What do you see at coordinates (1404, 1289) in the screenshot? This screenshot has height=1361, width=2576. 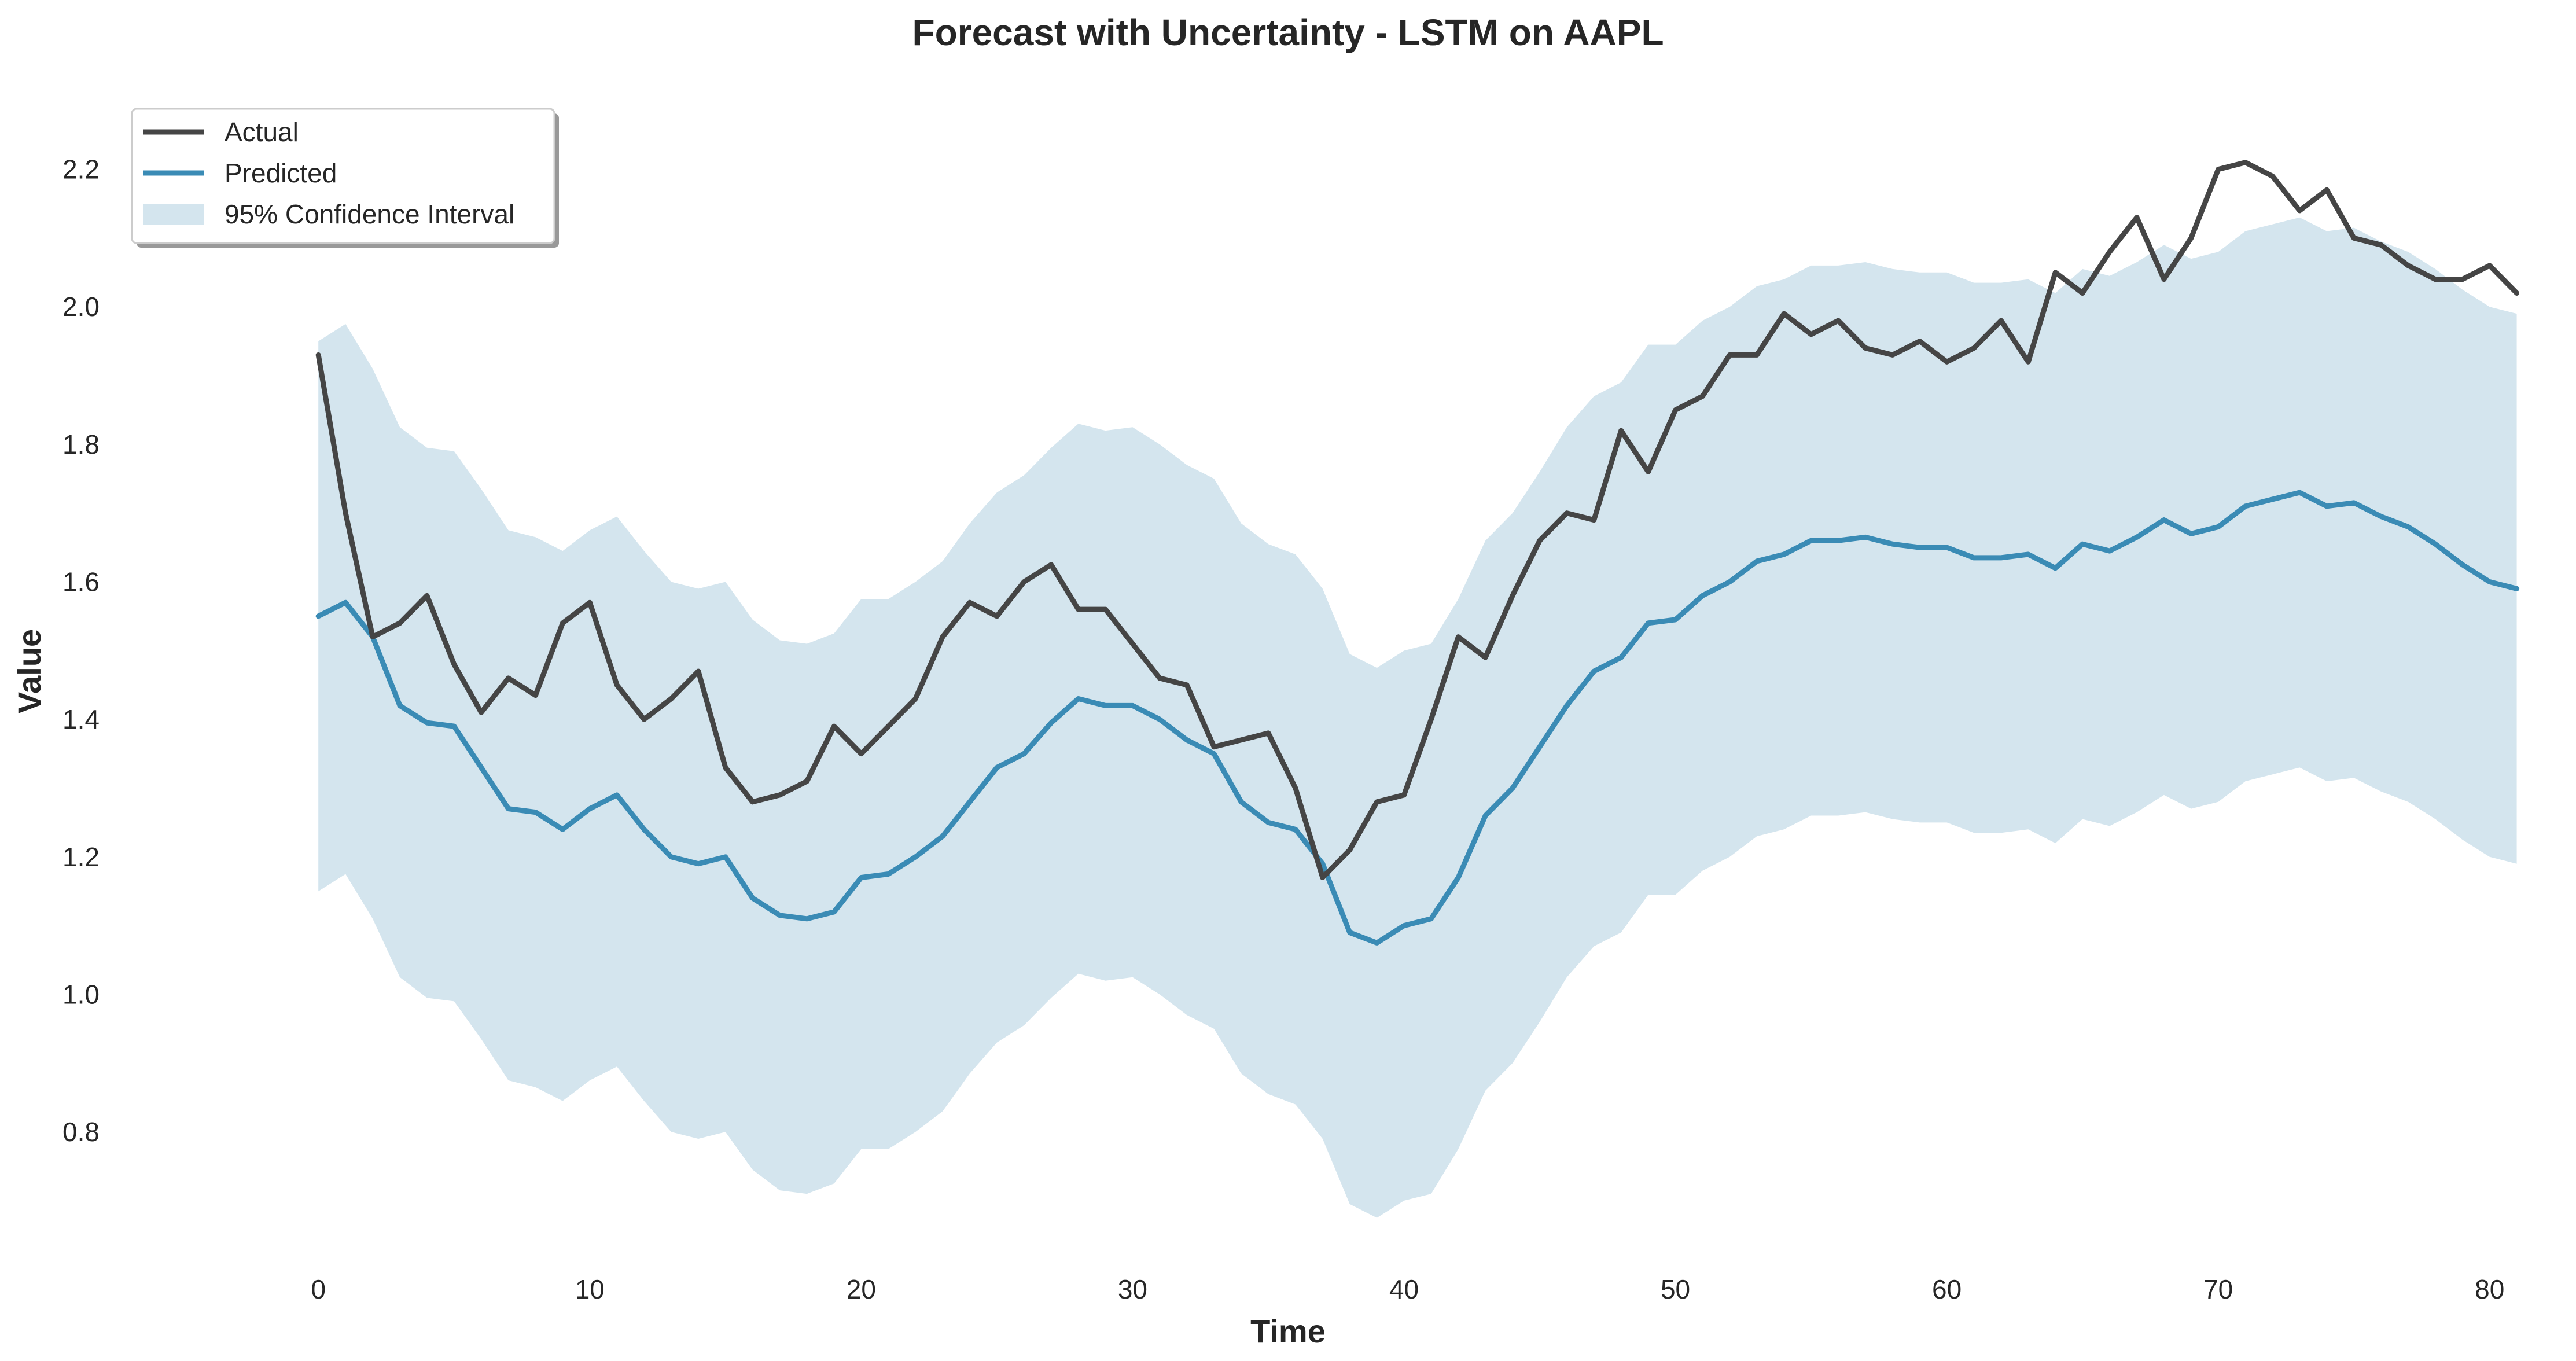 I see `x-tick-label: 40` at bounding box center [1404, 1289].